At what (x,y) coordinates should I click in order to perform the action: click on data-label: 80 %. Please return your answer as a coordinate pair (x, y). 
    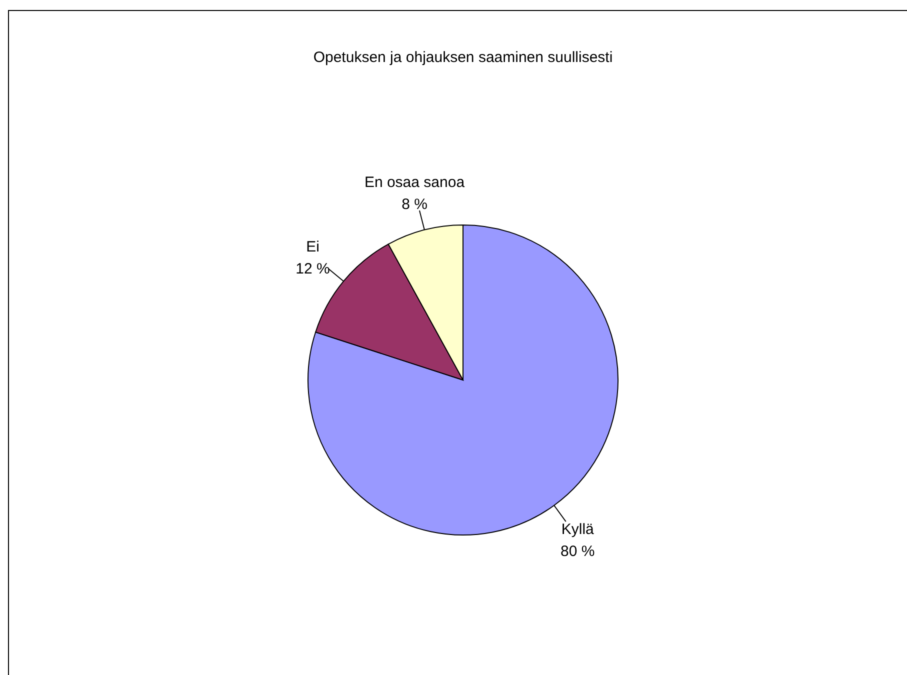
    Looking at the image, I should click on (577, 551).